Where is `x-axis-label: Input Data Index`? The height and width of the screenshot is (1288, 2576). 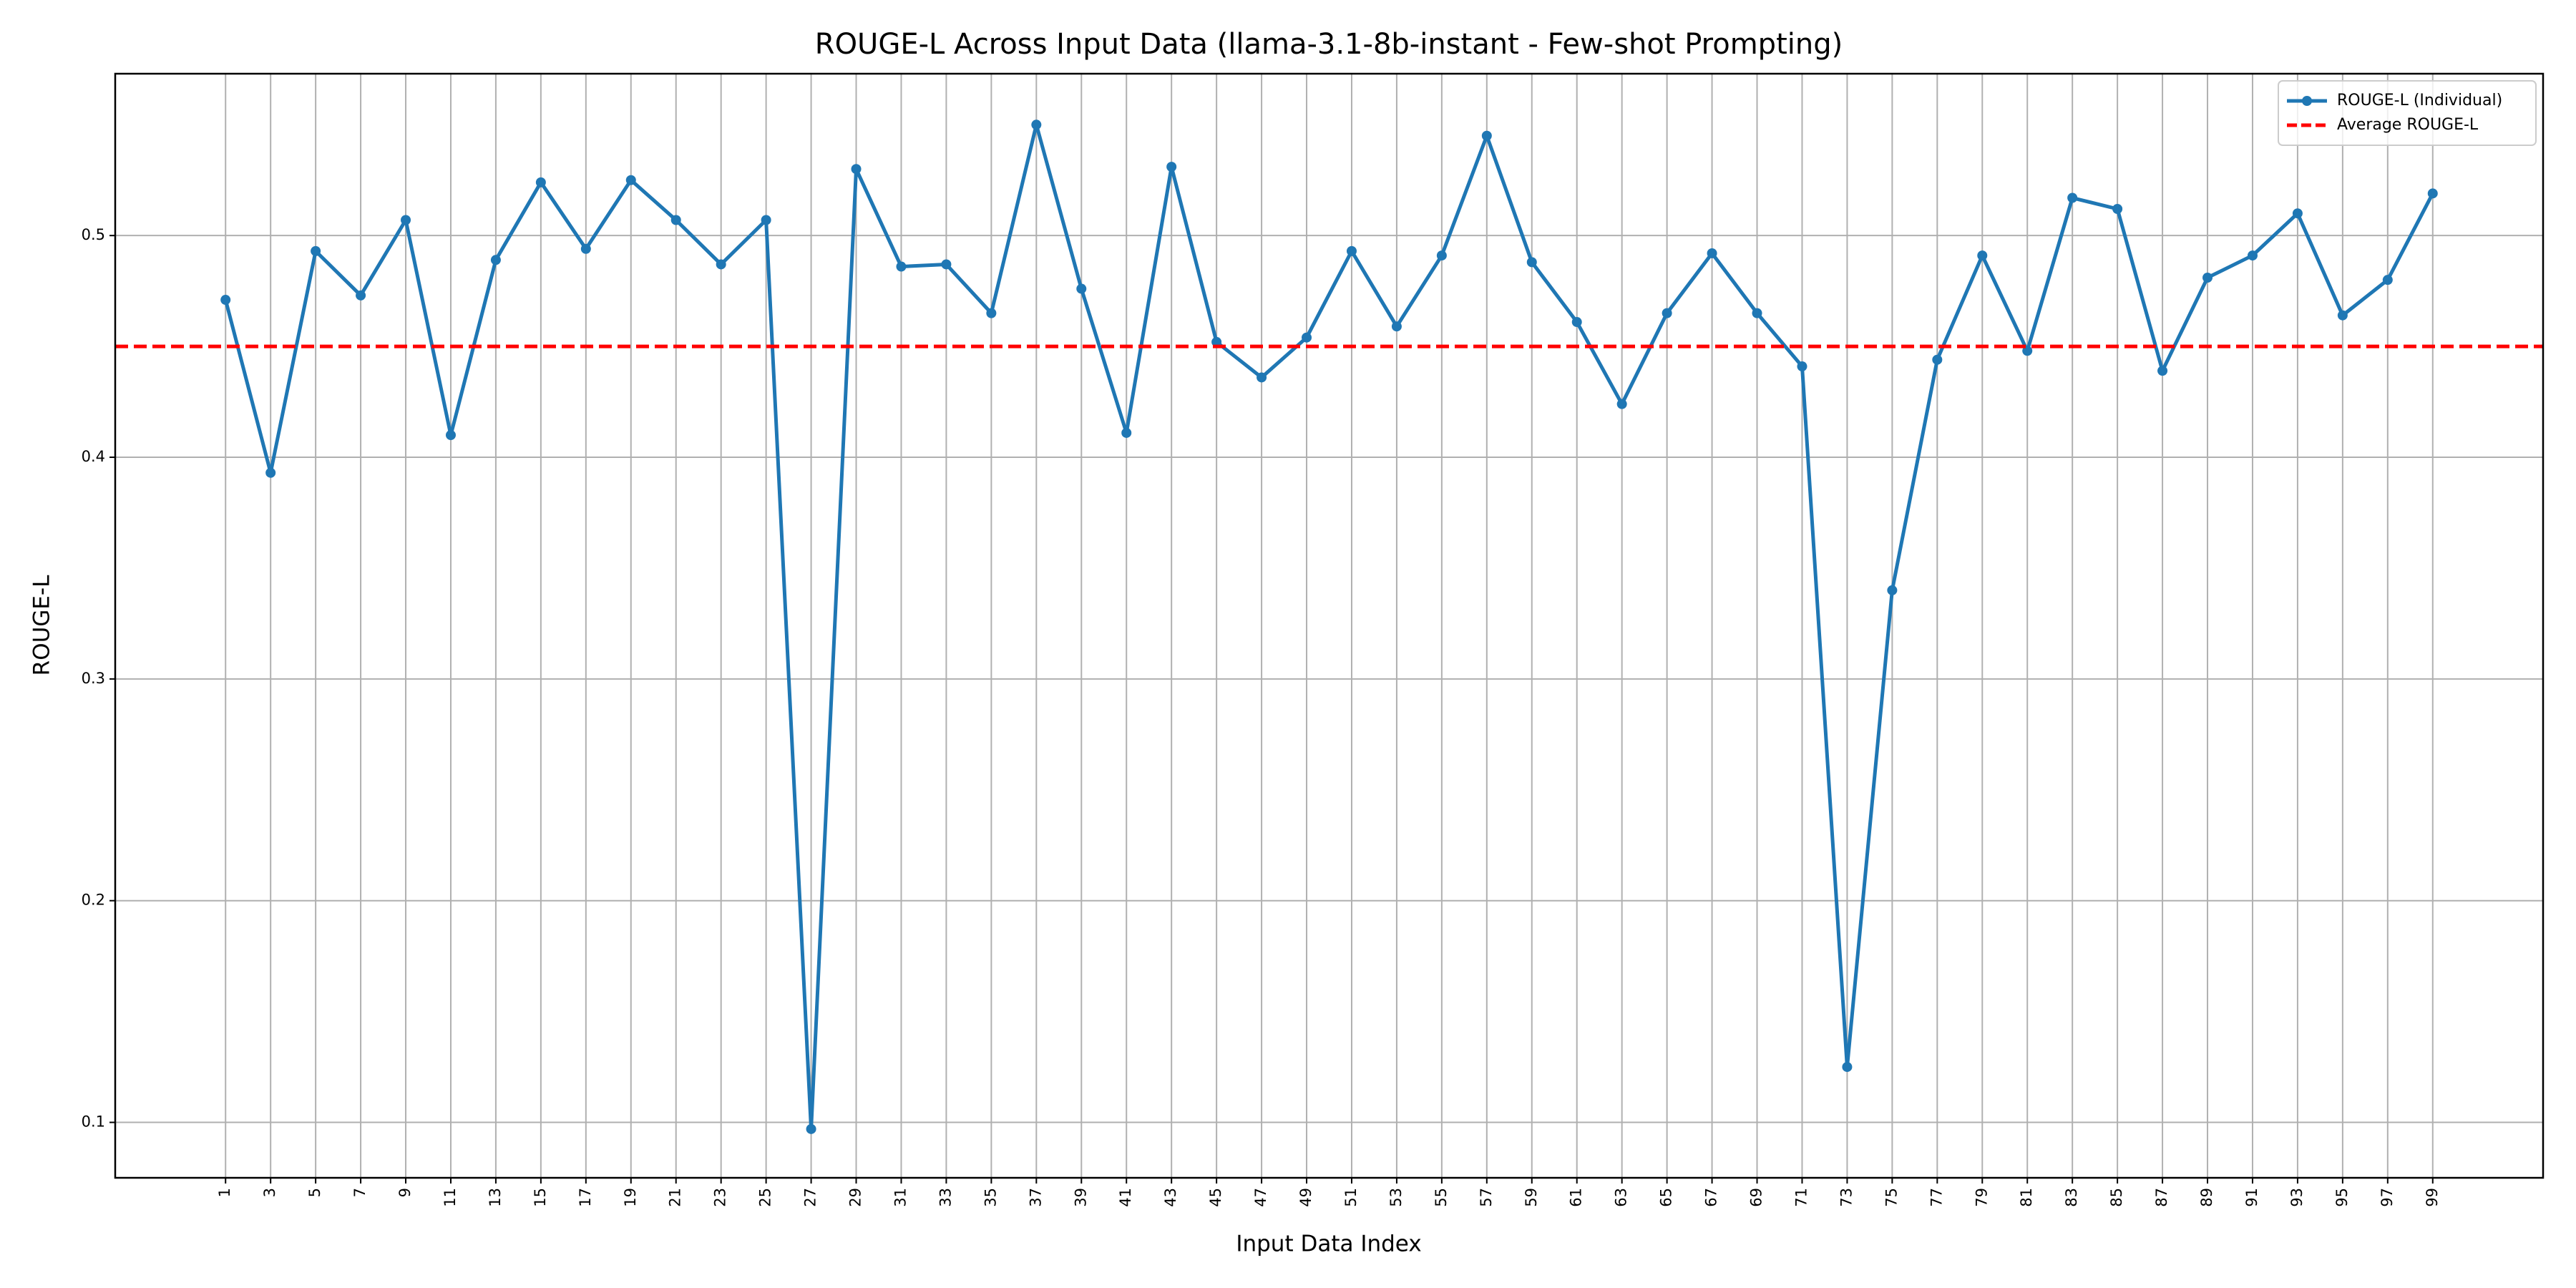
x-axis-label: Input Data Index is located at coordinates (1328, 1244).